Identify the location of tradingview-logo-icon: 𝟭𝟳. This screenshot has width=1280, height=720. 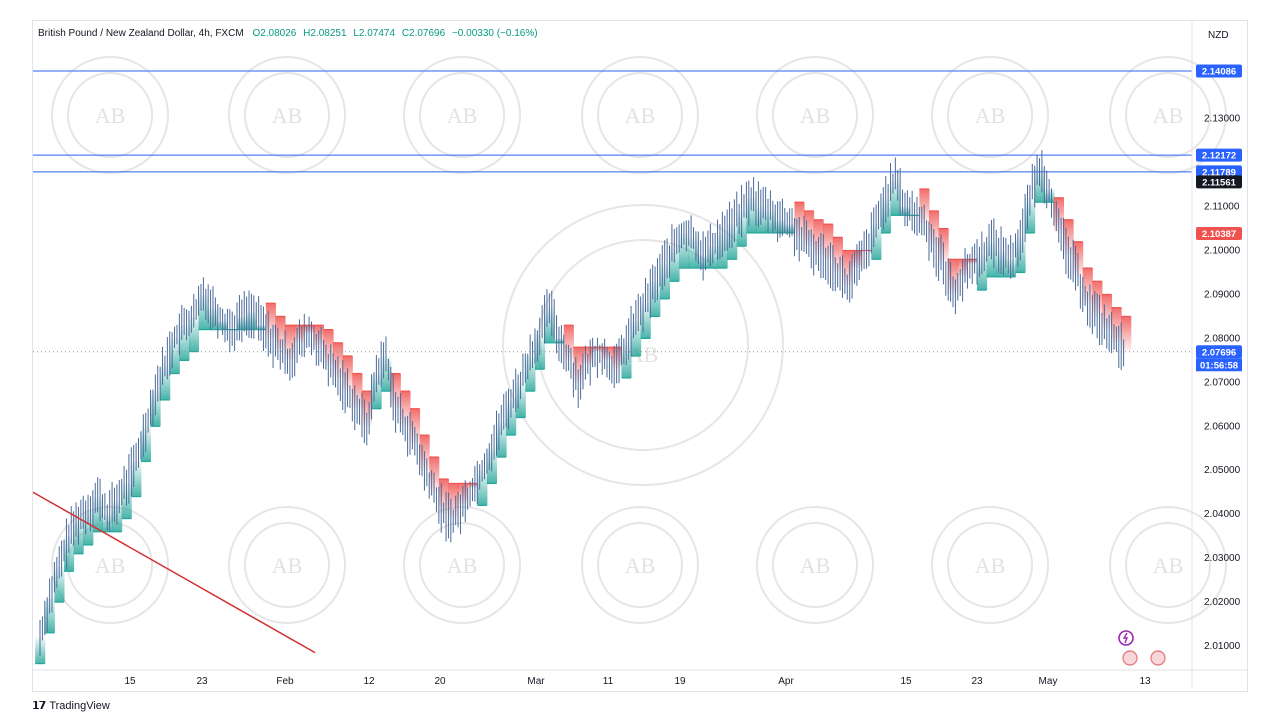
(39, 706).